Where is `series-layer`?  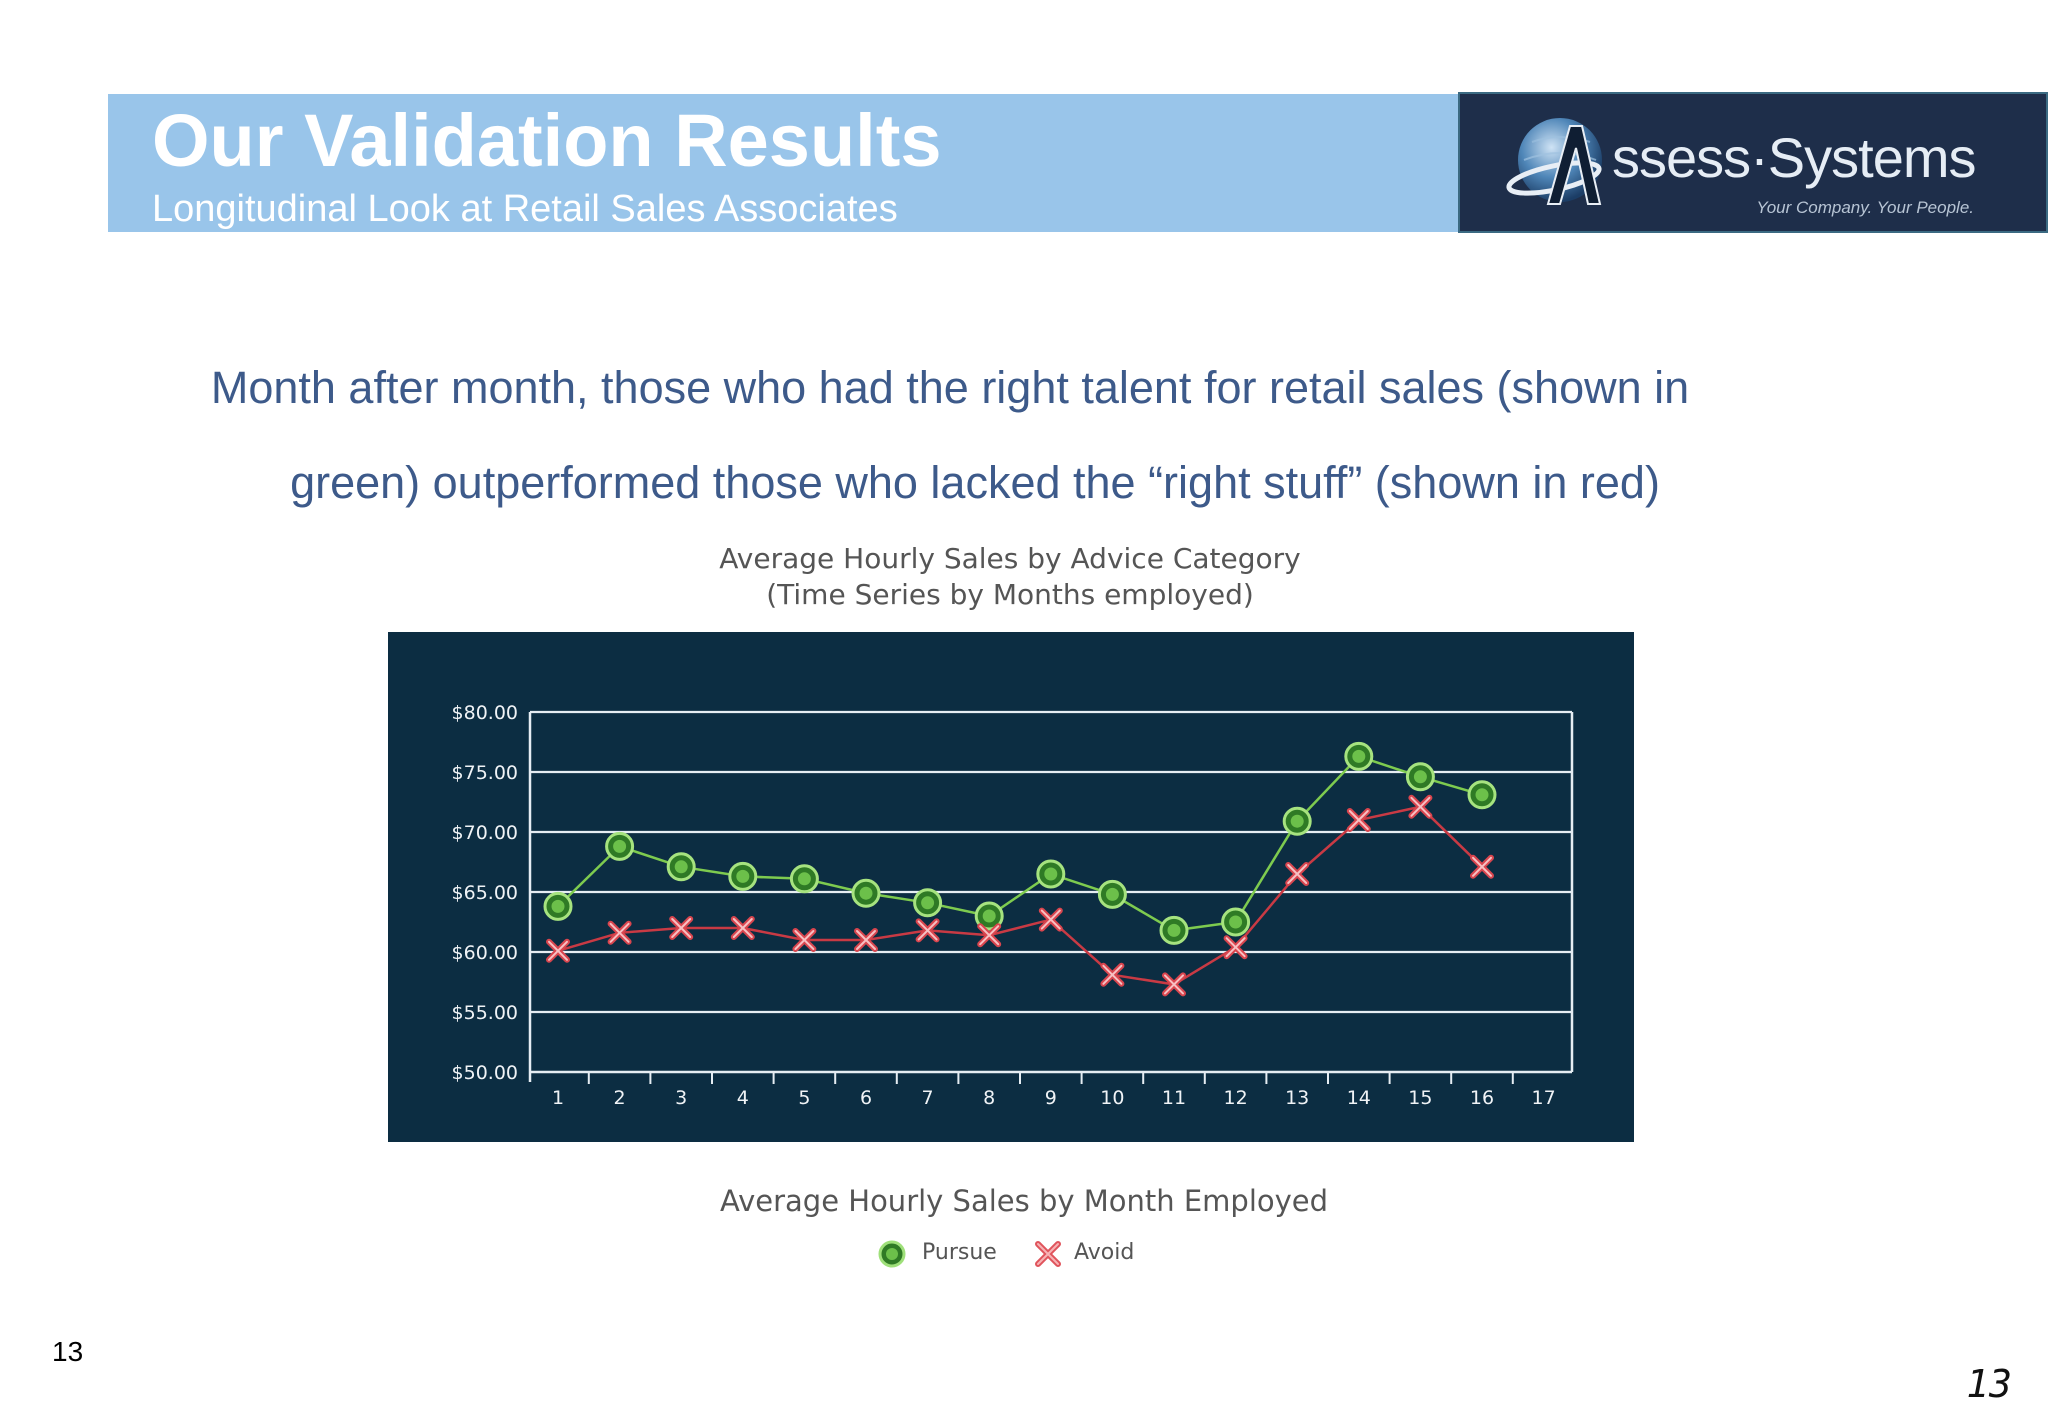
series-layer is located at coordinates (1020, 869).